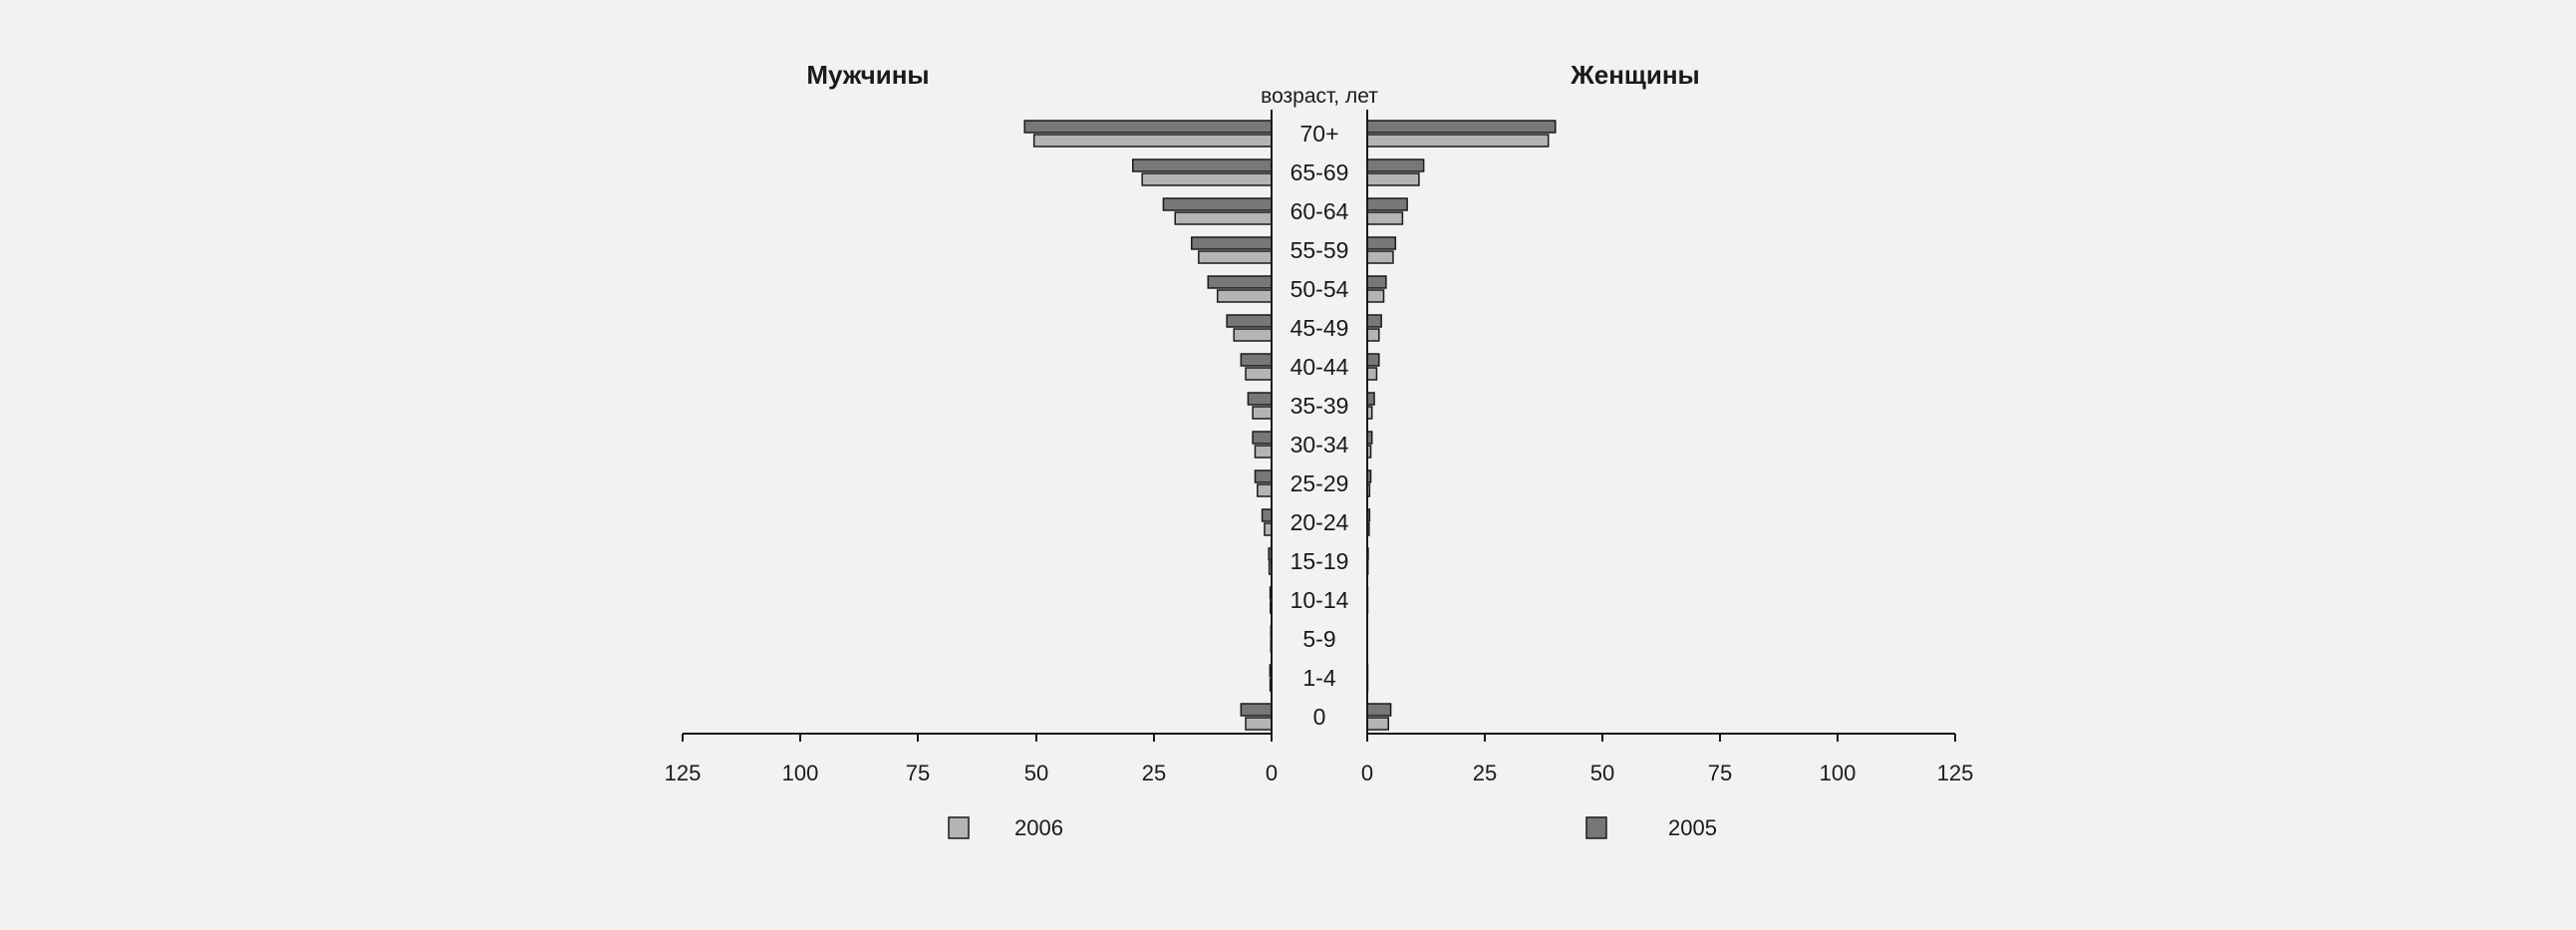 This screenshot has width=2576, height=930. Describe the element at coordinates (1319, 96) in the screenshot. I see `center-axis-title: возраст, лет` at that location.